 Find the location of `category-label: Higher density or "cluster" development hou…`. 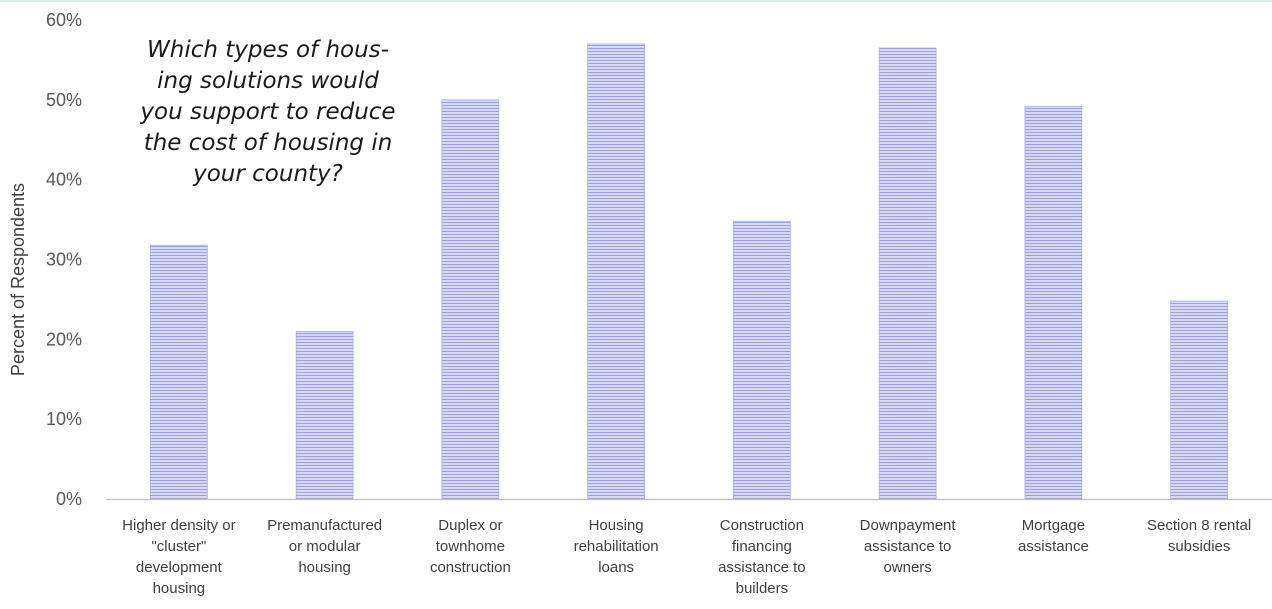

category-label: Higher density or "cluster" development hou… is located at coordinates (178, 557).